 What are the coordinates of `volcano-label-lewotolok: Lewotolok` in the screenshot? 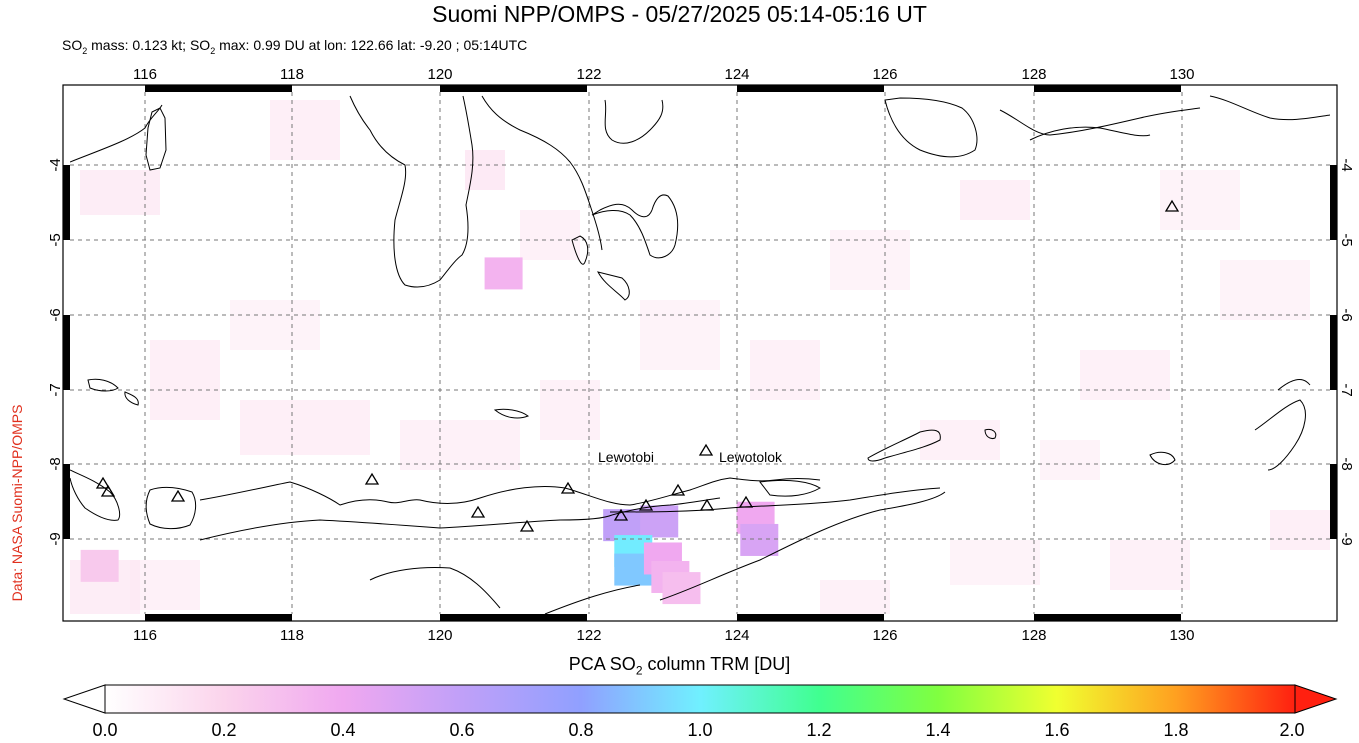 It's located at (751, 457).